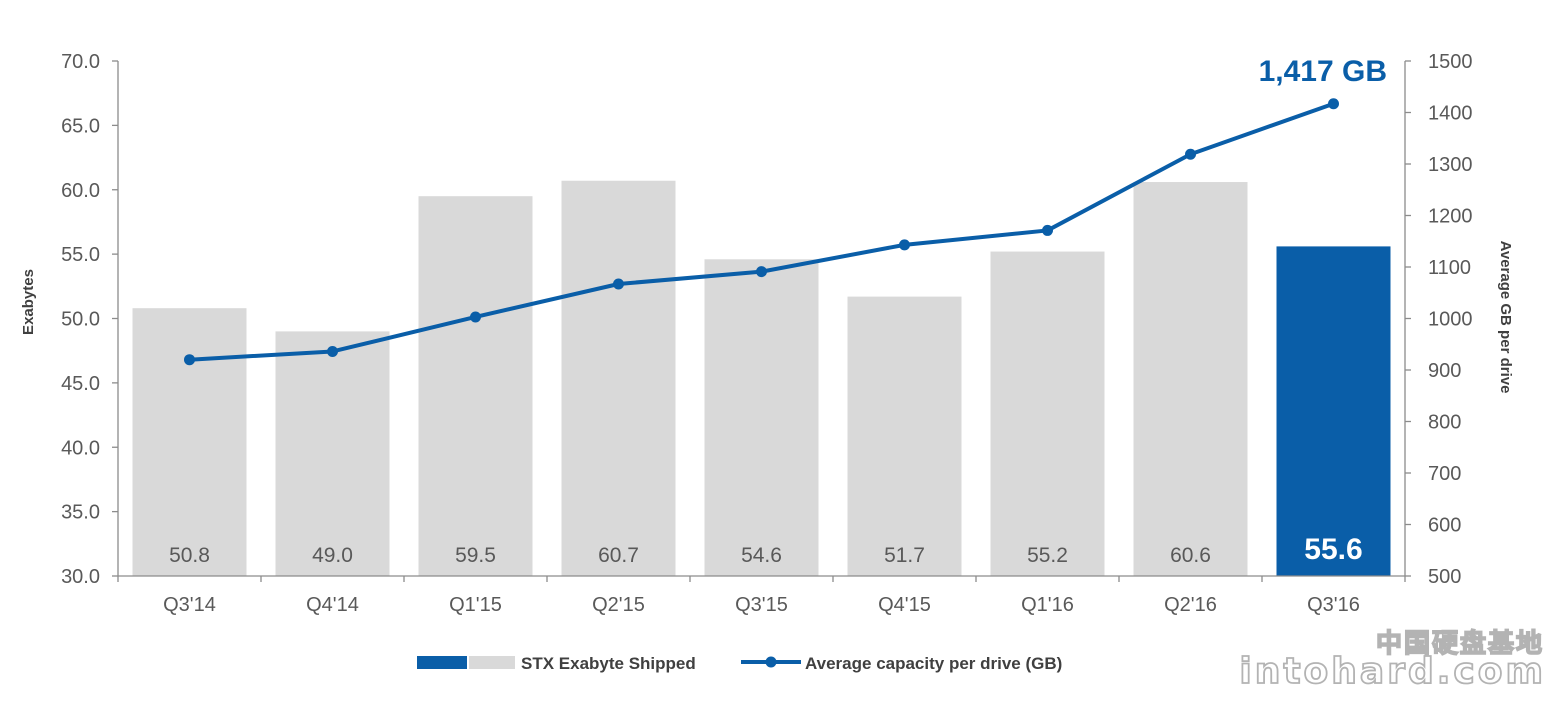  Describe the element at coordinates (1047, 555) in the screenshot. I see `bar-value-label: 55.2` at that location.